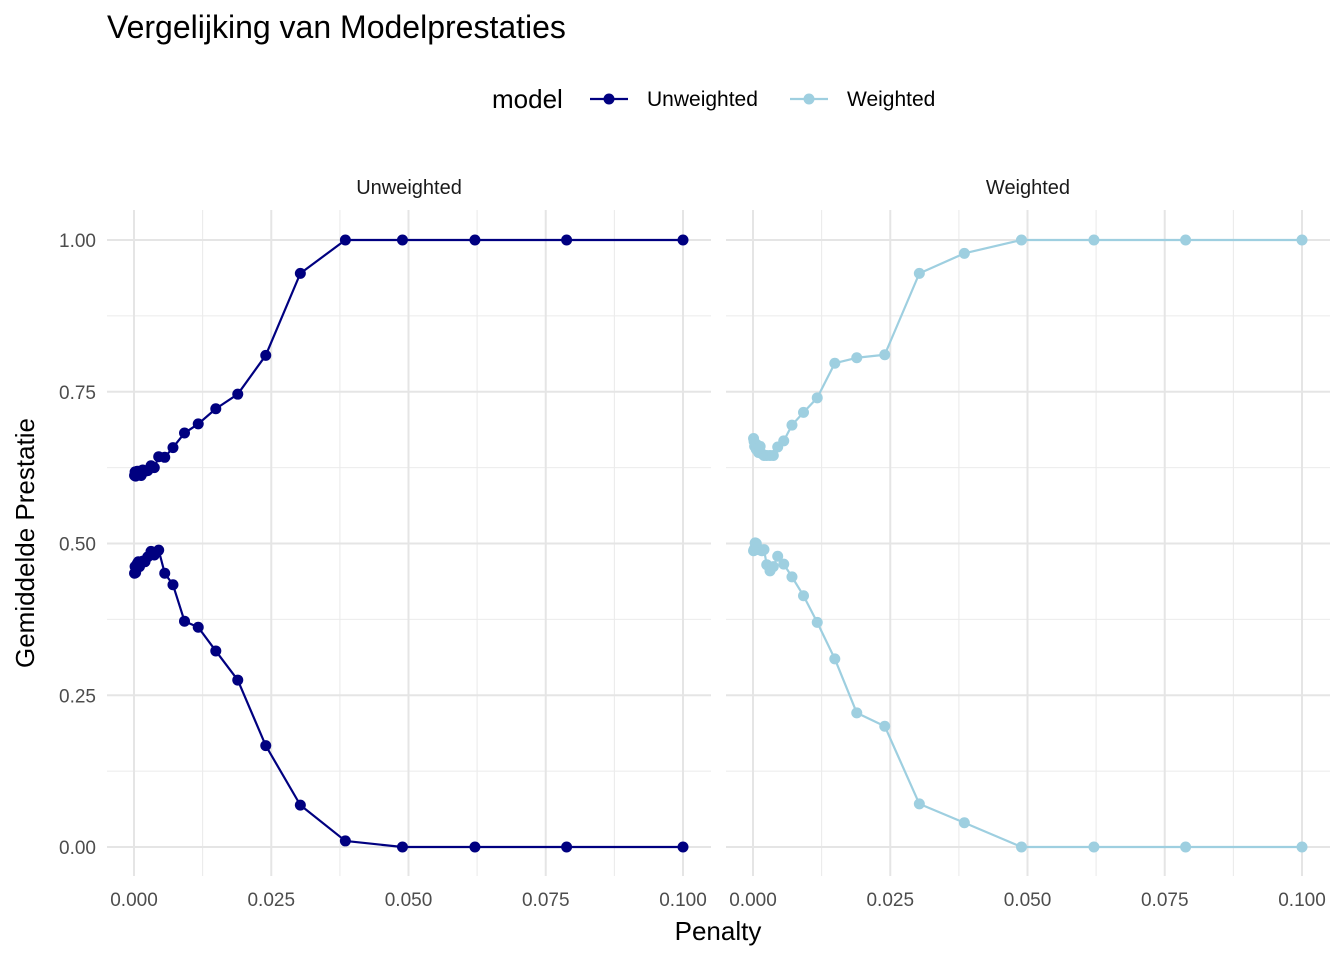  I want to click on y-tick-label: 1.00, so click(77, 241).